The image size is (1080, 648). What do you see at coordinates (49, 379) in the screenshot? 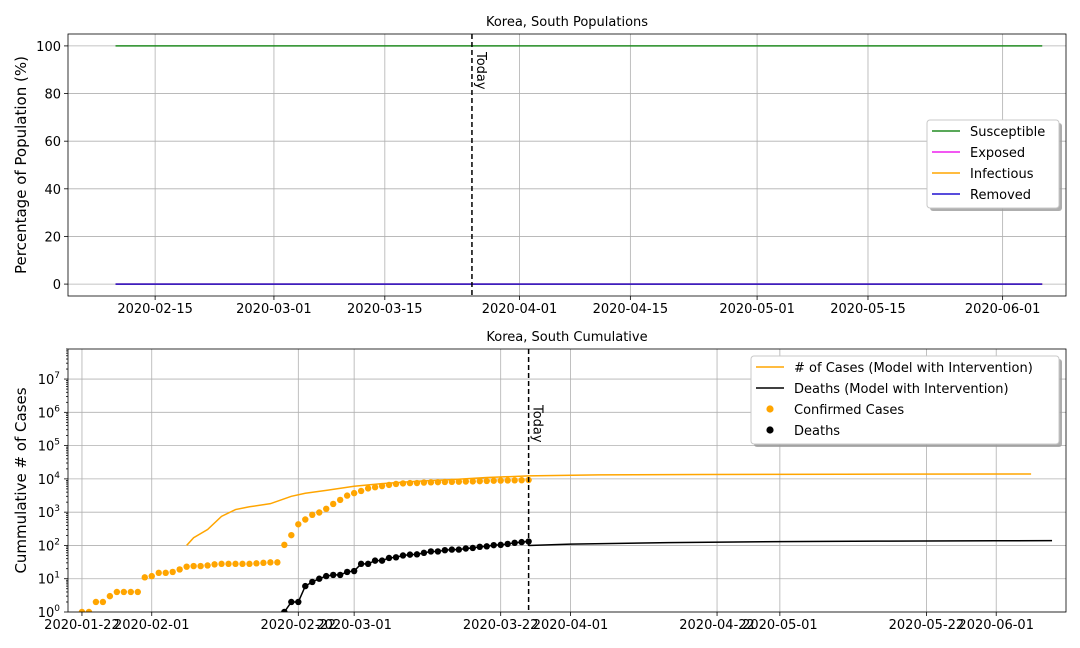
I see `y-tick-label: 10⁷` at bounding box center [49, 379].